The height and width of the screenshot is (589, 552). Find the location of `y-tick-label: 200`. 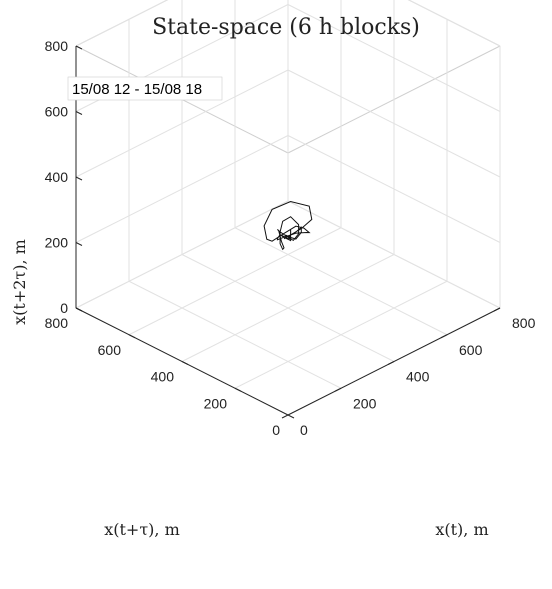

y-tick-label: 200 is located at coordinates (216, 403).